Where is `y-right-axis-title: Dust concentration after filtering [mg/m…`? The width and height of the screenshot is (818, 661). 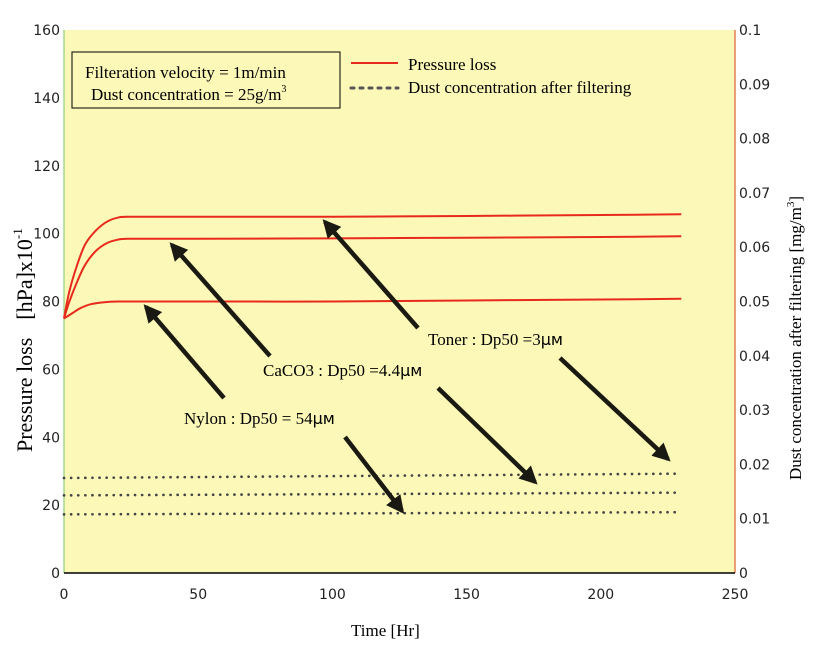 y-right-axis-title: Dust concentration after filtering [mg/m… is located at coordinates (795, 338).